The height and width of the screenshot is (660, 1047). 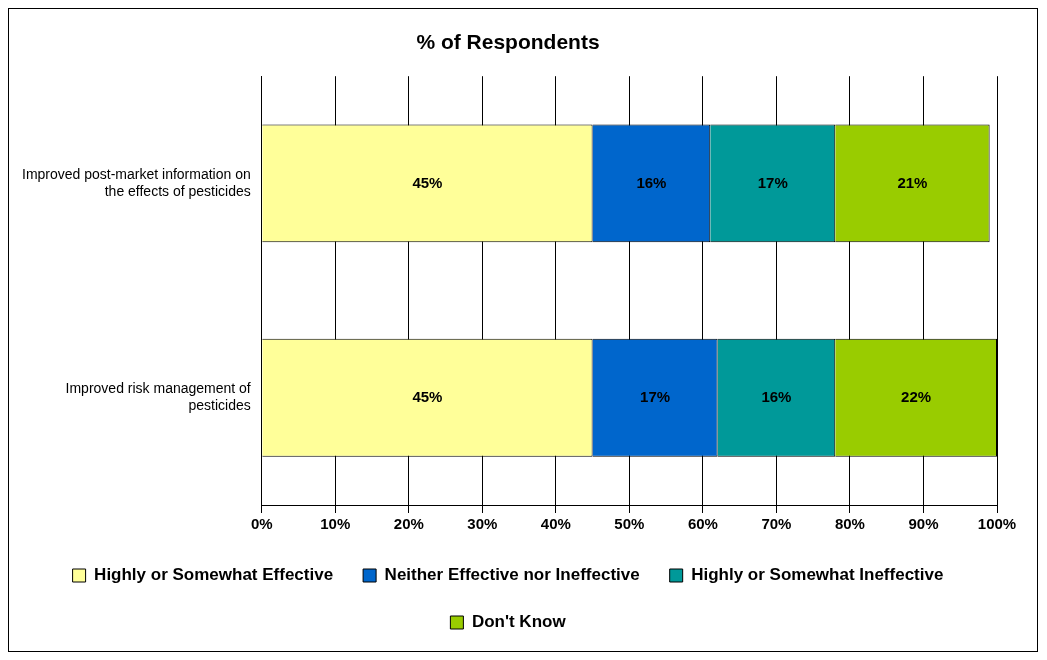 What do you see at coordinates (629, 524) in the screenshot?
I see `x-tick-label: 50%` at bounding box center [629, 524].